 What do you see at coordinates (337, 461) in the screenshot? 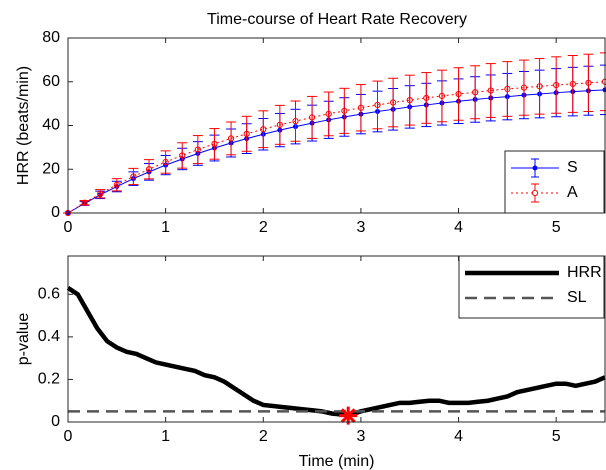
I see `x-axis-label: Time (min)` at bounding box center [337, 461].